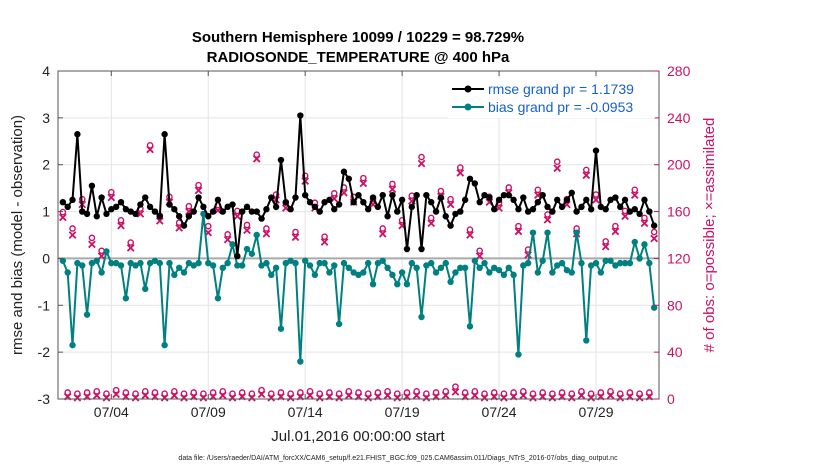 This screenshot has height=470, width=830. I want to click on y-tick-label: 1, so click(46, 212).